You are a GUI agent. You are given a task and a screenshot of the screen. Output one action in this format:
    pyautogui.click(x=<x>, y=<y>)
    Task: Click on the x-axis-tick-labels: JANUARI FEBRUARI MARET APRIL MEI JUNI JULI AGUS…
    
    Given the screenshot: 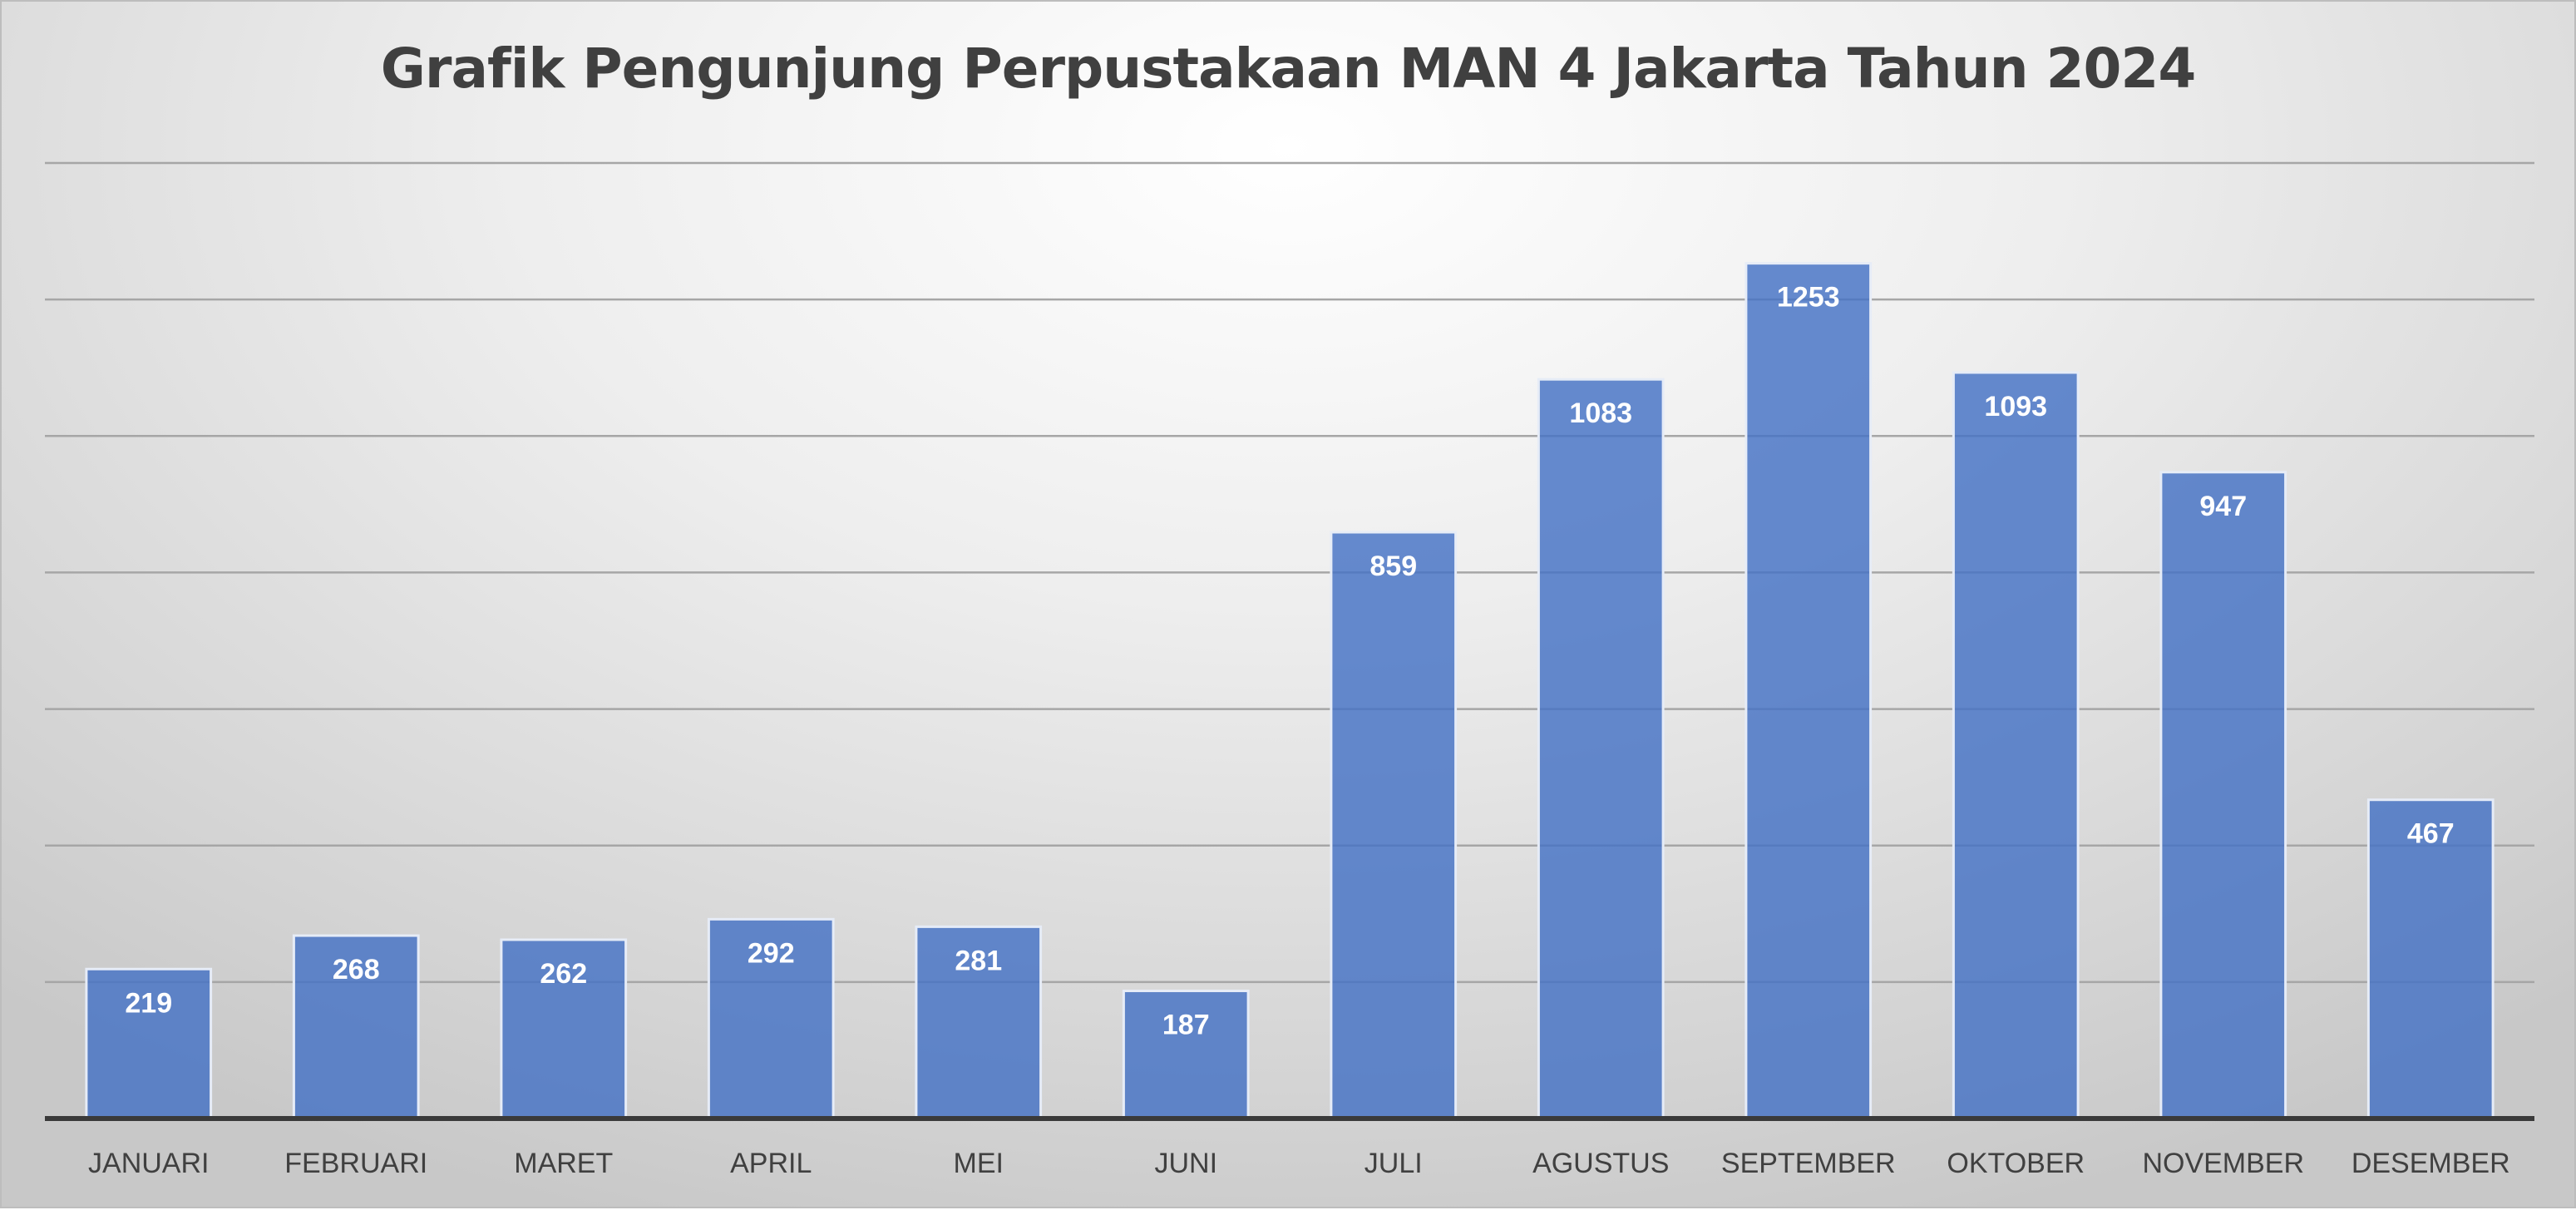 What is the action you would take?
    pyautogui.click(x=1299, y=1163)
    